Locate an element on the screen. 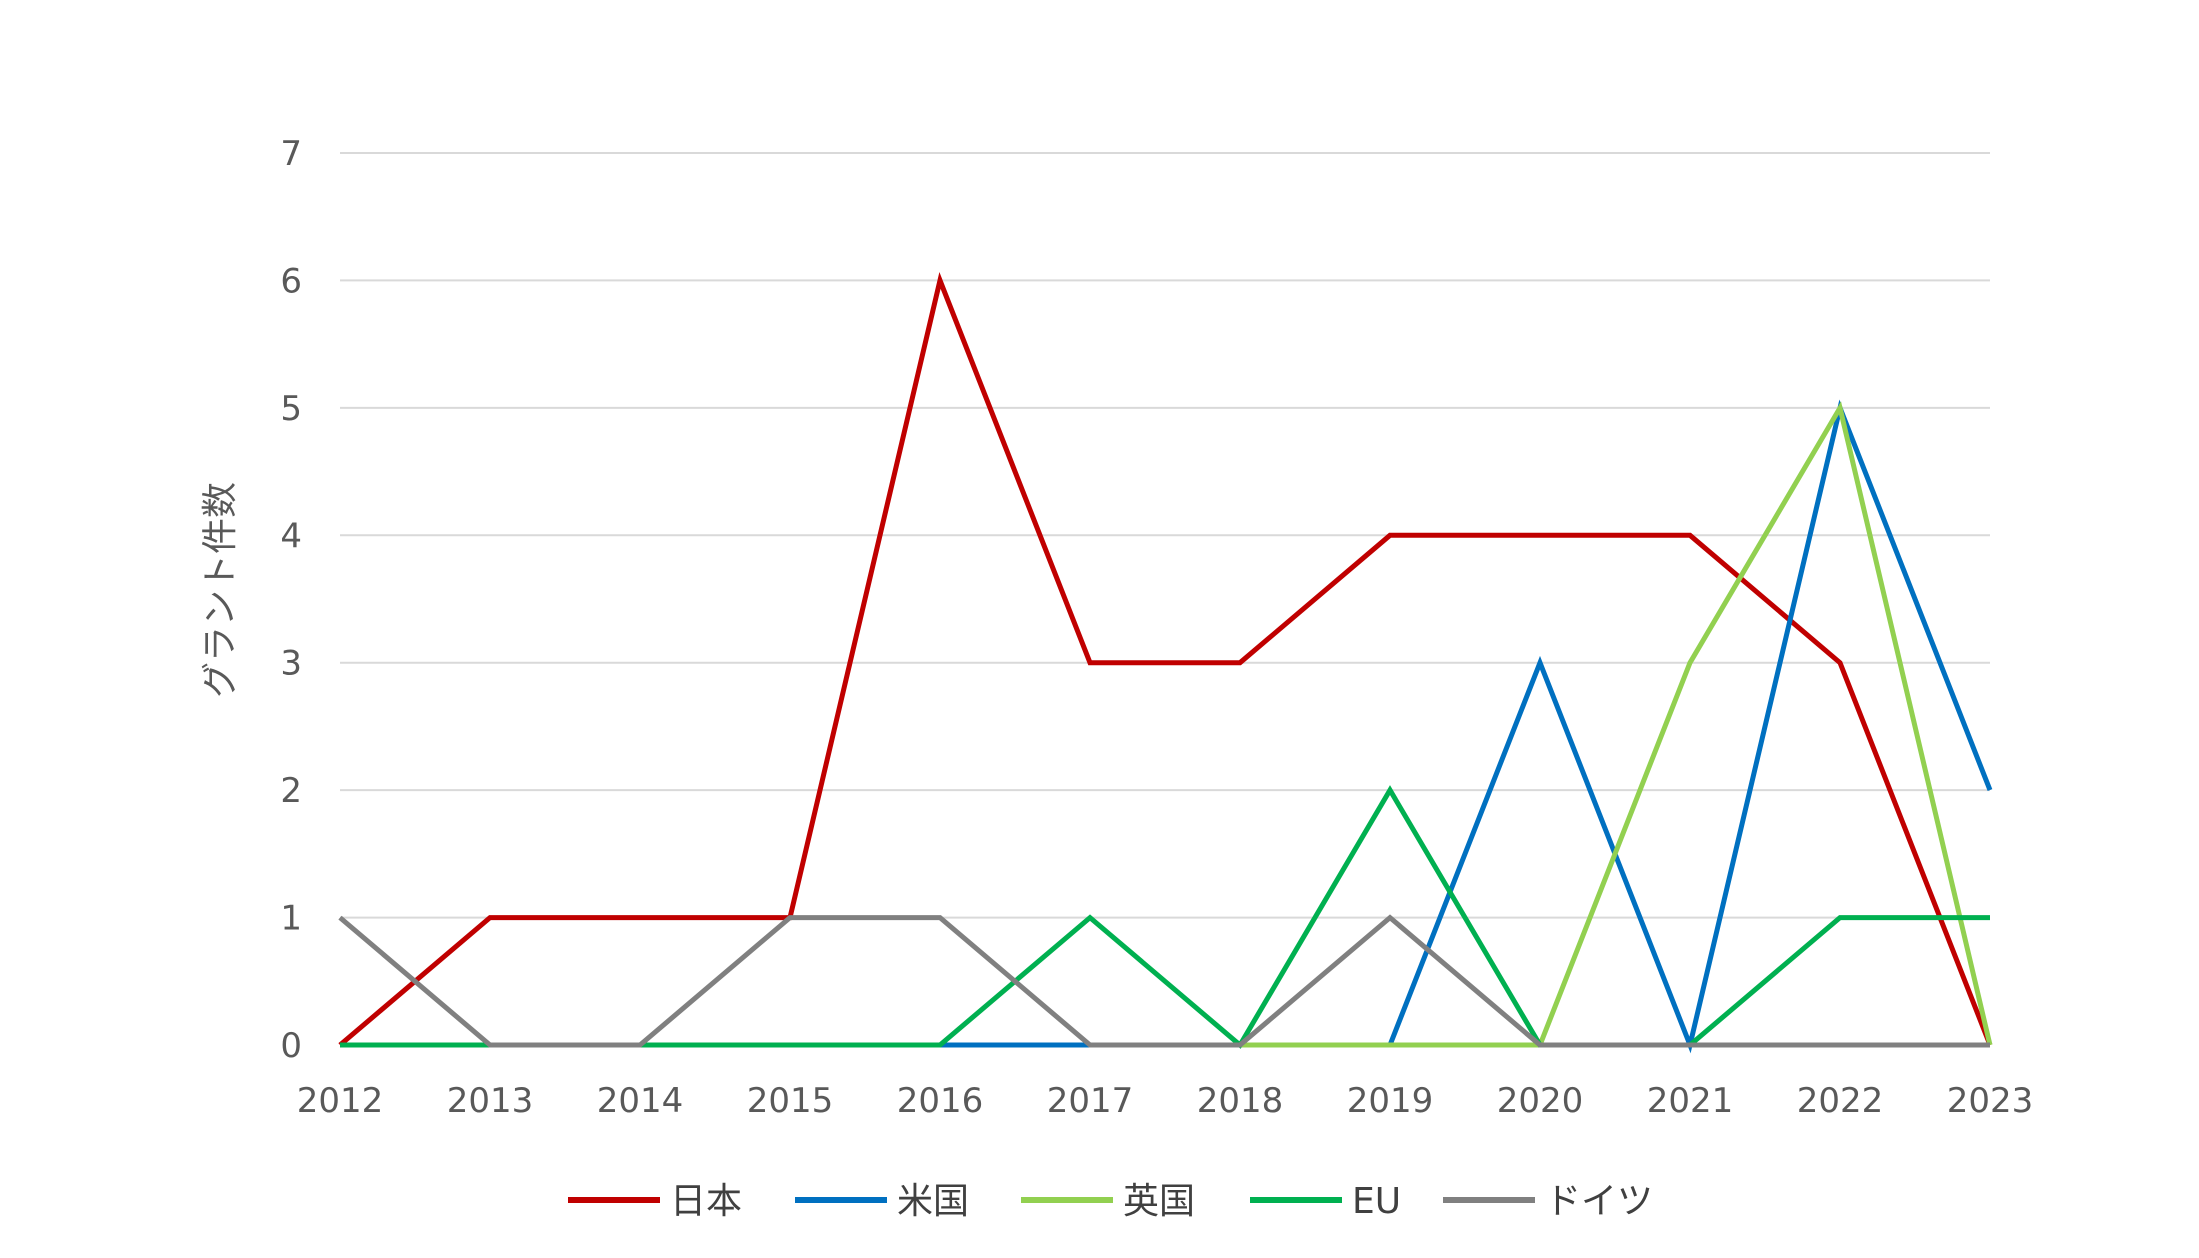 Image resolution: width=2199 pixels, height=1258 pixels. x-tick-label: 2022 is located at coordinates (1840, 1101).